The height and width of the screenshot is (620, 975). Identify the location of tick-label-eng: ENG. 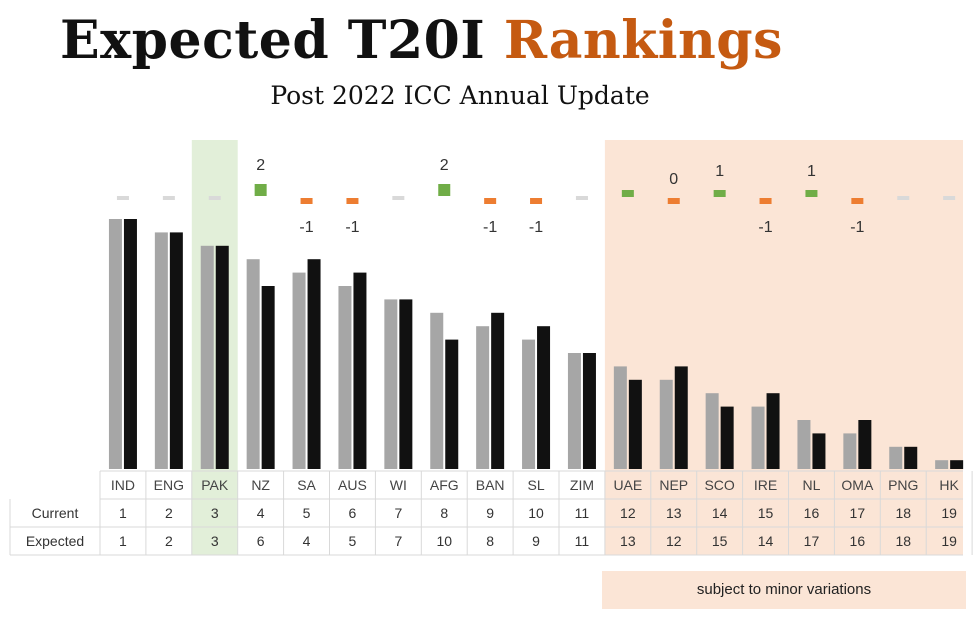
(169, 485).